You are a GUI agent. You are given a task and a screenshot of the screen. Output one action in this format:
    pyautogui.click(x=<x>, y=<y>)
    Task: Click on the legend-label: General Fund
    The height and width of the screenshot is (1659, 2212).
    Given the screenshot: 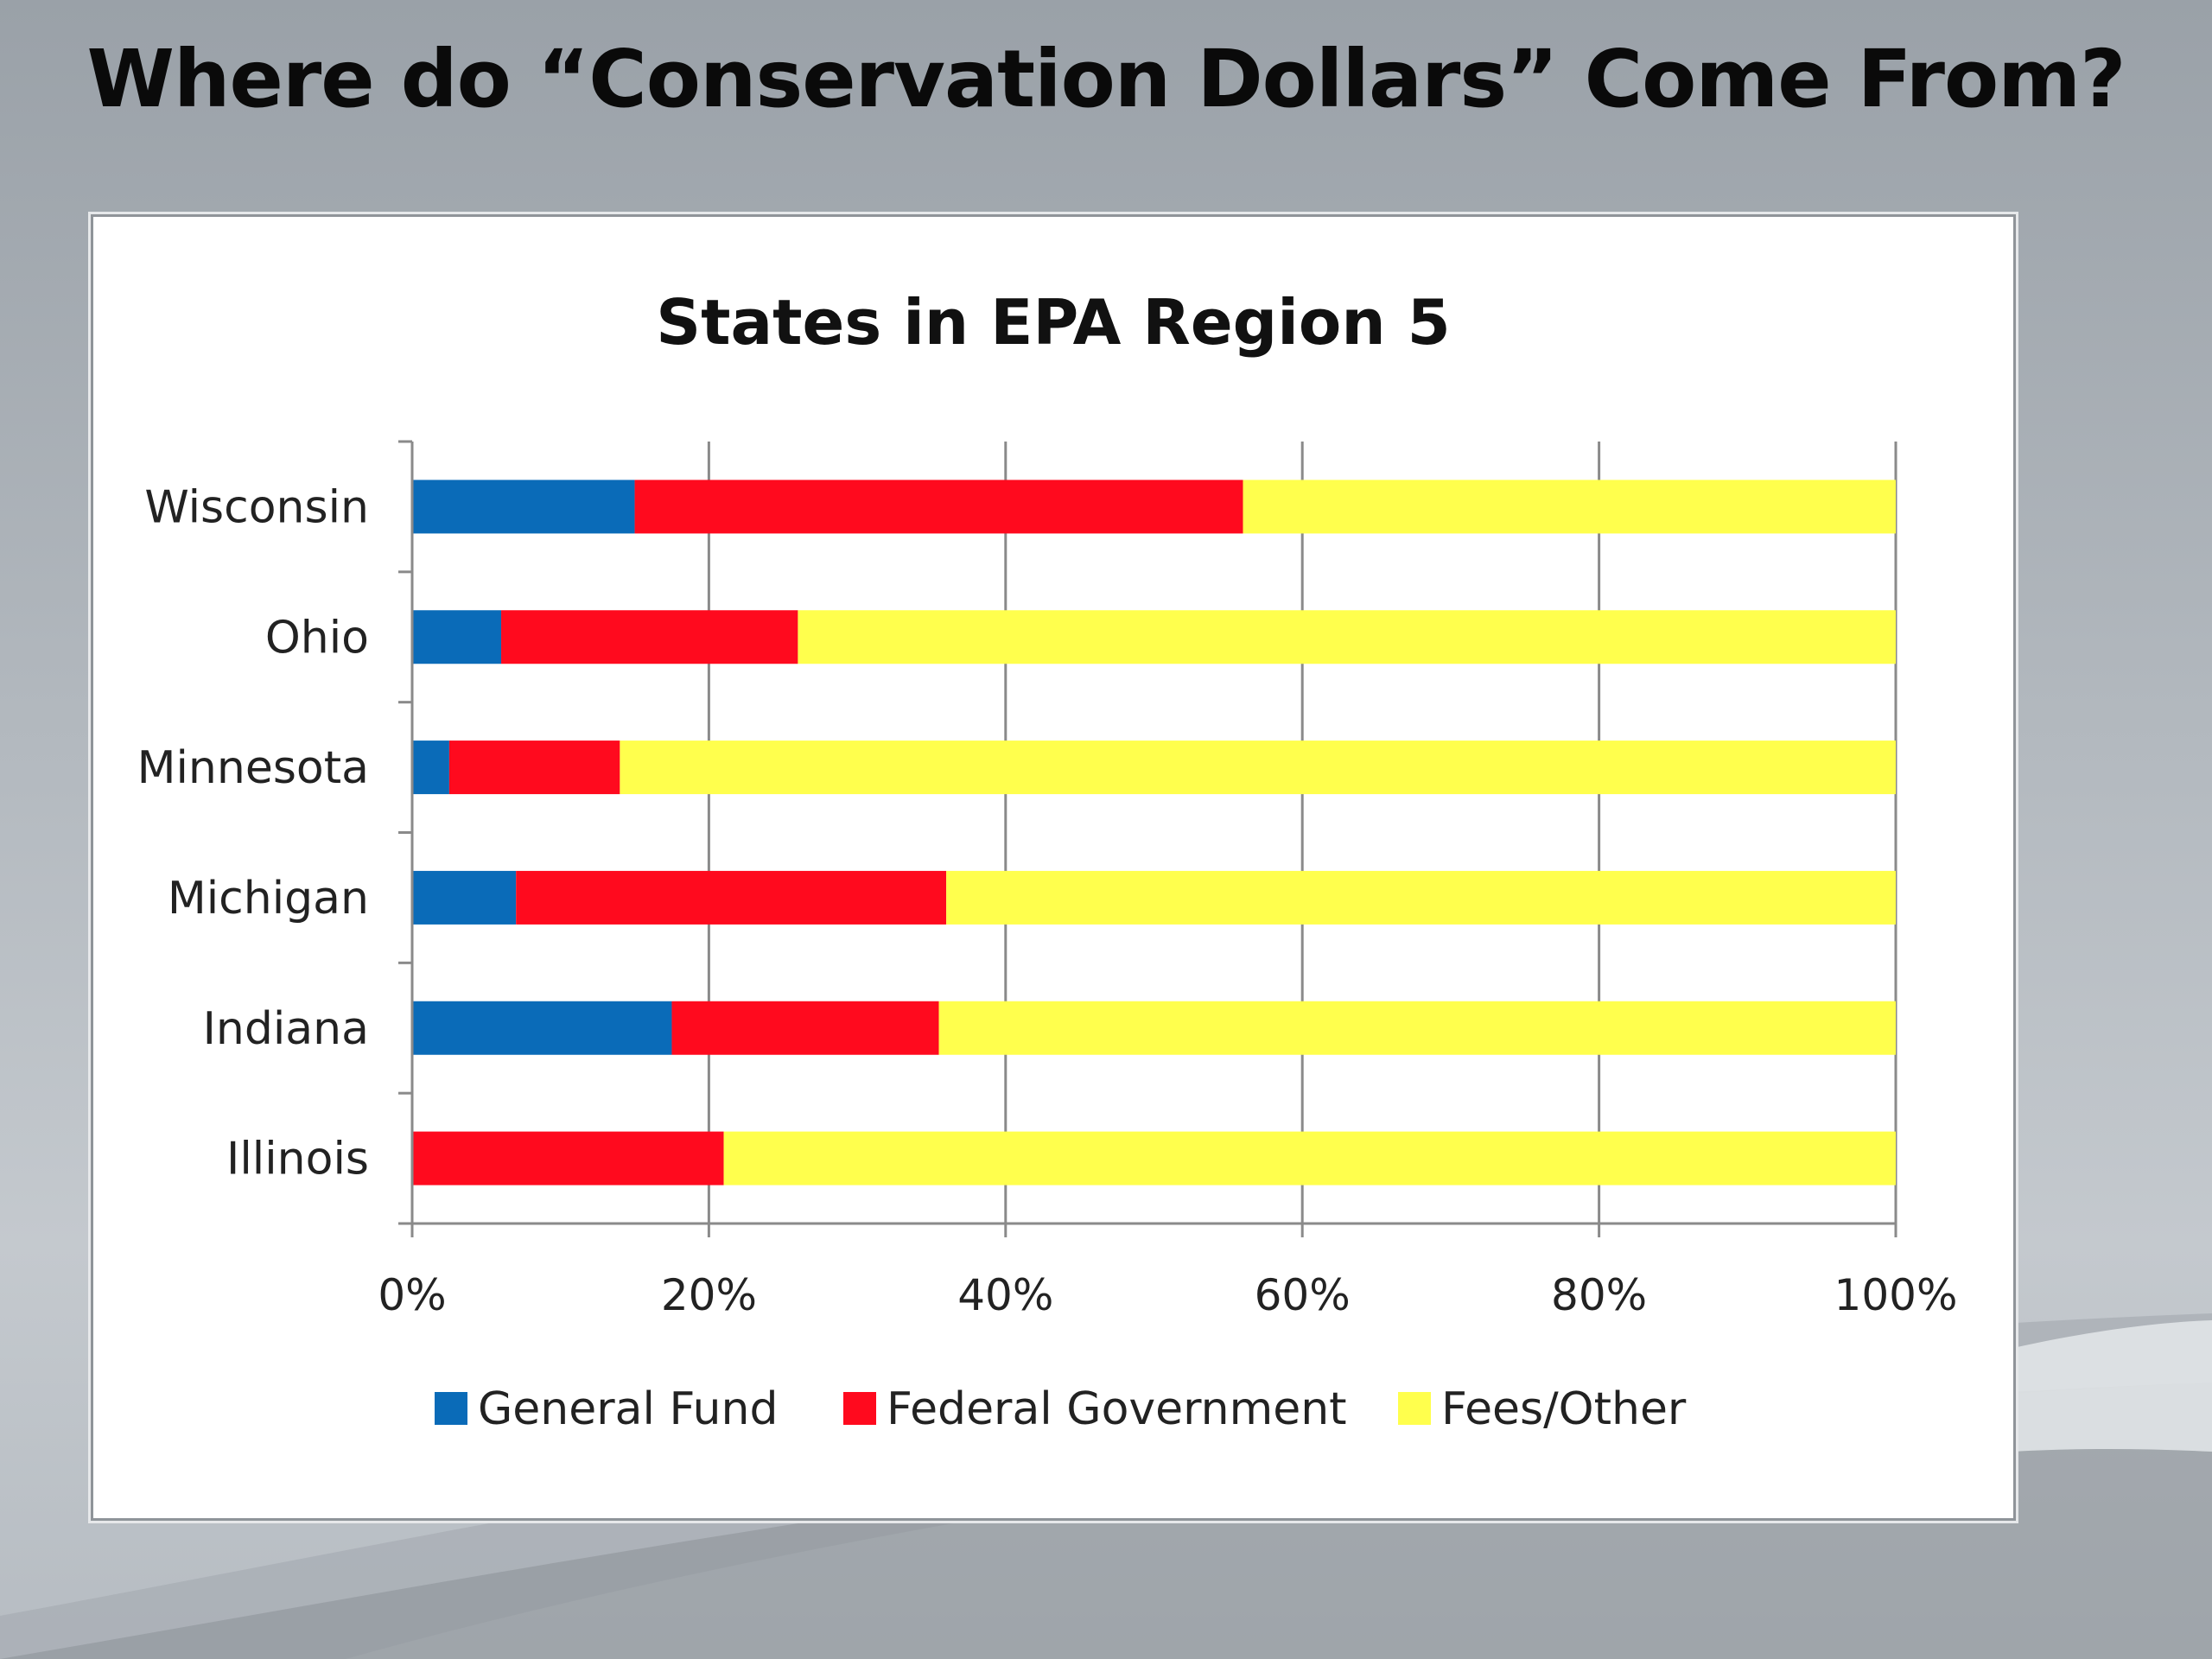 What is the action you would take?
    pyautogui.click(x=628, y=1409)
    